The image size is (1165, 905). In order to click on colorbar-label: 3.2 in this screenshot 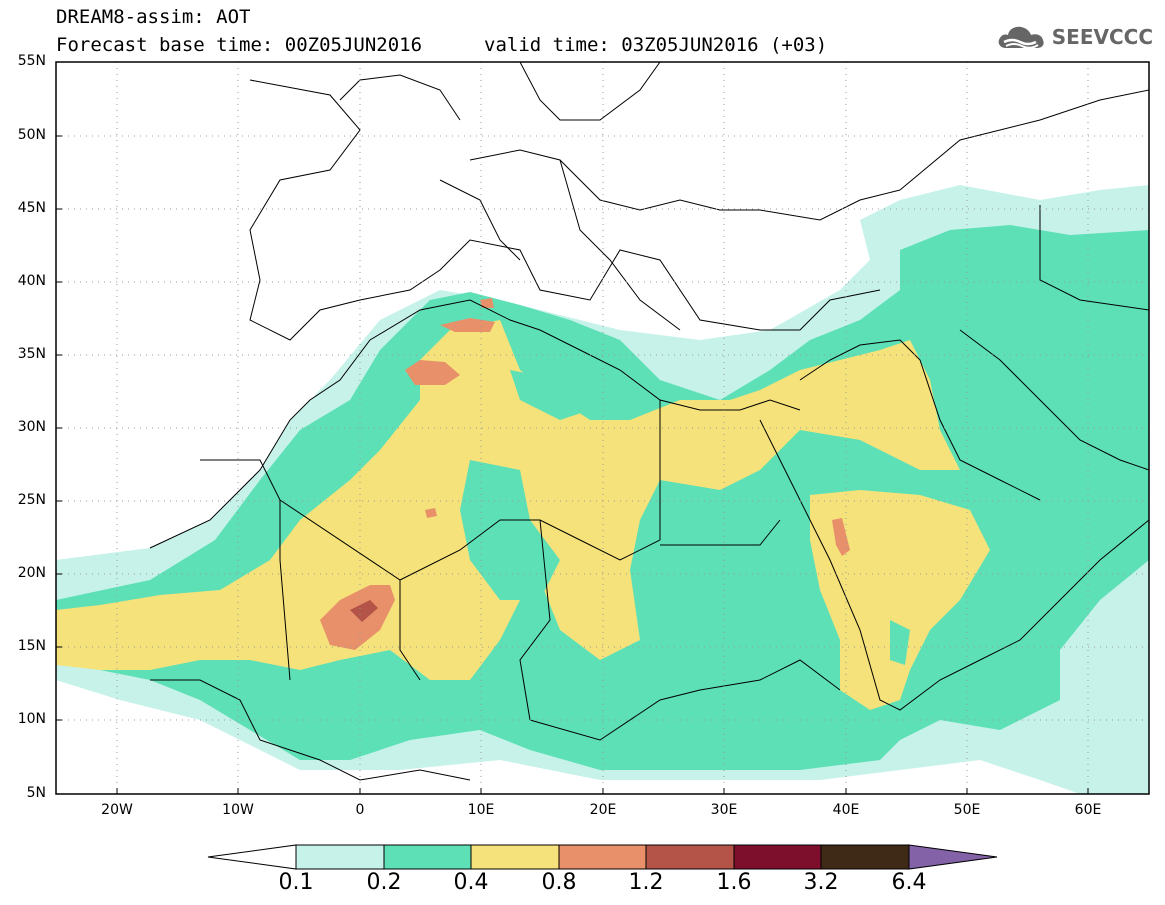, I will do `click(821, 882)`.